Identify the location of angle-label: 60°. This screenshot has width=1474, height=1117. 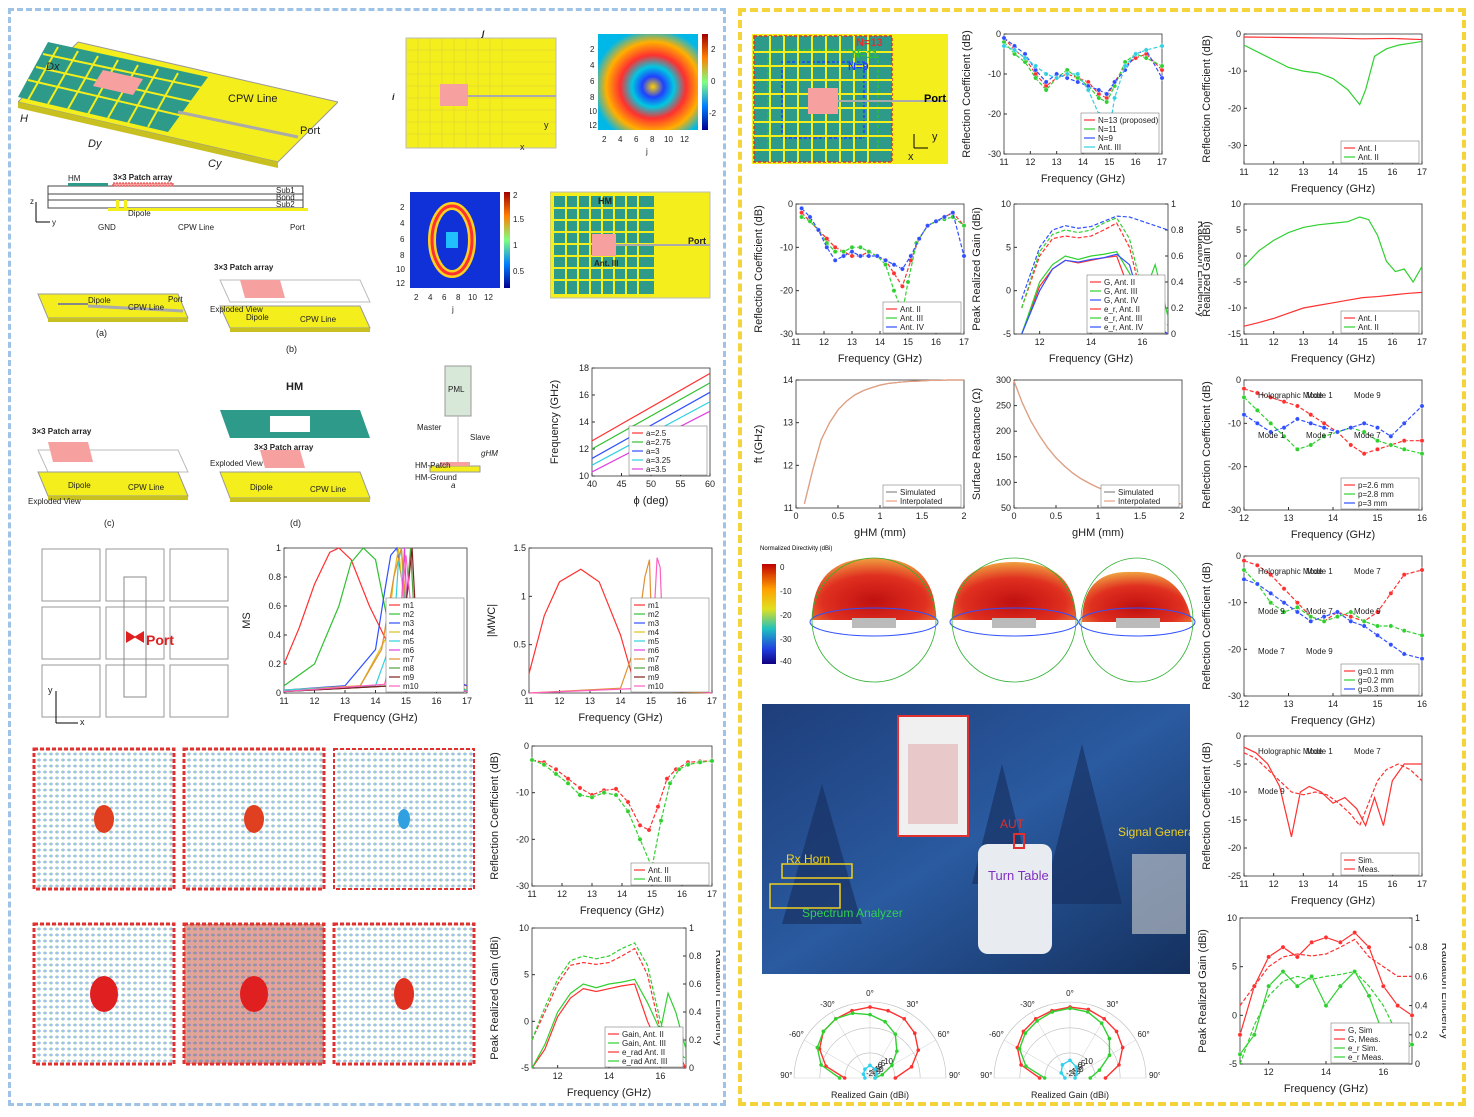
(1144, 1034).